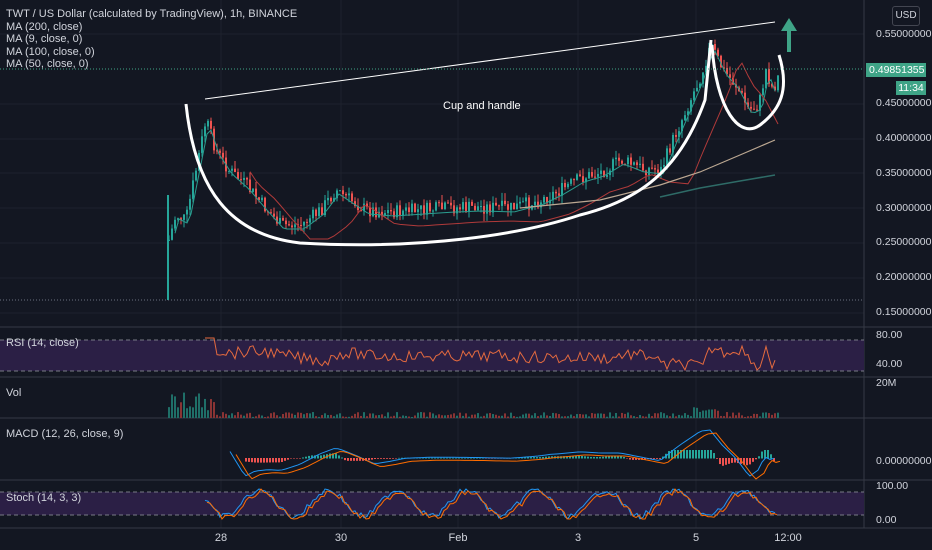 This screenshot has width=932, height=550. I want to click on rsi-label: RSI (14, close), so click(42, 343).